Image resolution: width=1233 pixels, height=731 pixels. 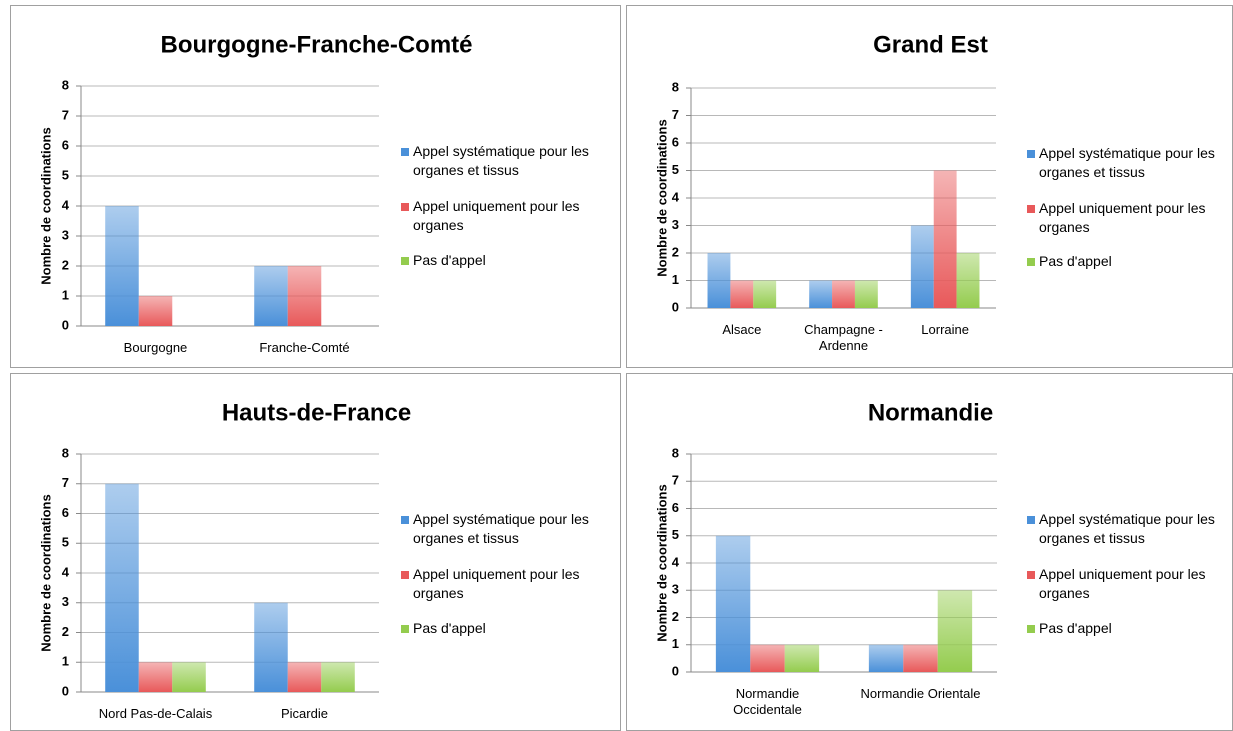 I want to click on x-tick-label: Alsace, so click(x=742, y=329).